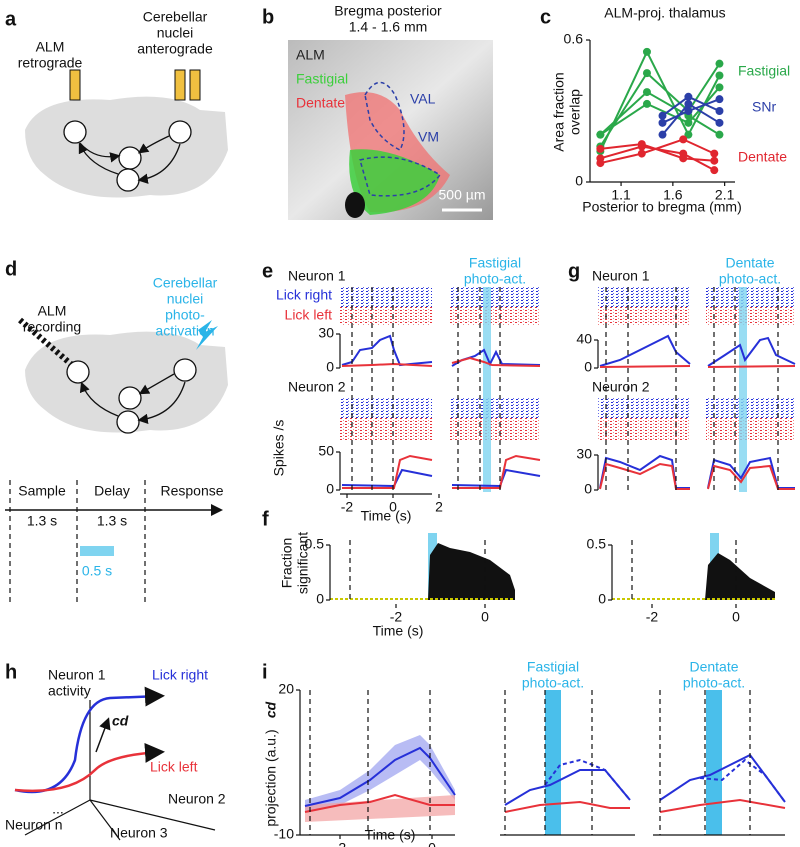  Describe the element at coordinates (326, 333) in the screenshot. I see `y-tick-label: 30` at that location.